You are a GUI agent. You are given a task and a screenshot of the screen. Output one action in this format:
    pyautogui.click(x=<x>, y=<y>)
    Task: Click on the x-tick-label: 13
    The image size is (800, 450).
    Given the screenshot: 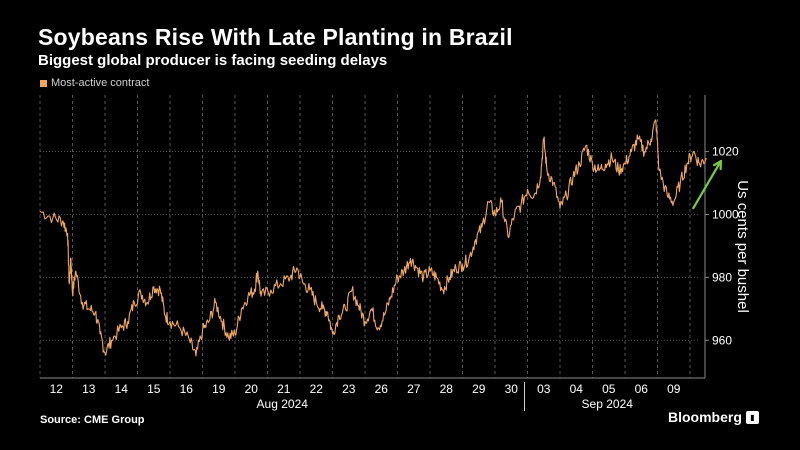 What is the action you would take?
    pyautogui.click(x=89, y=389)
    